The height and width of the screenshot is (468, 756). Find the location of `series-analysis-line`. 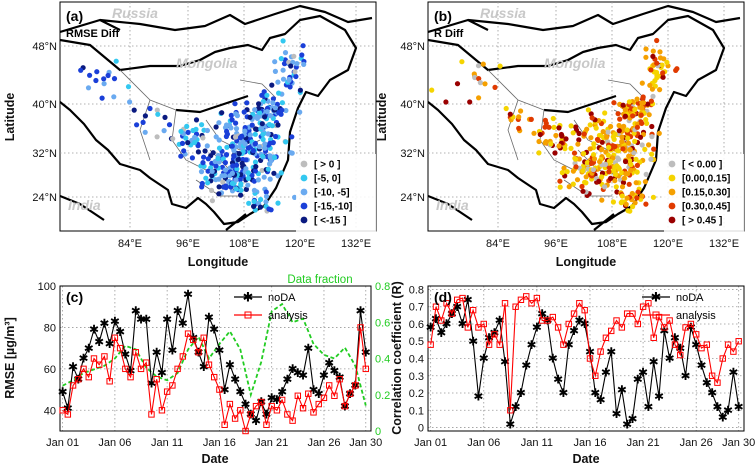

series-analysis-line is located at coordinates (585, 353).